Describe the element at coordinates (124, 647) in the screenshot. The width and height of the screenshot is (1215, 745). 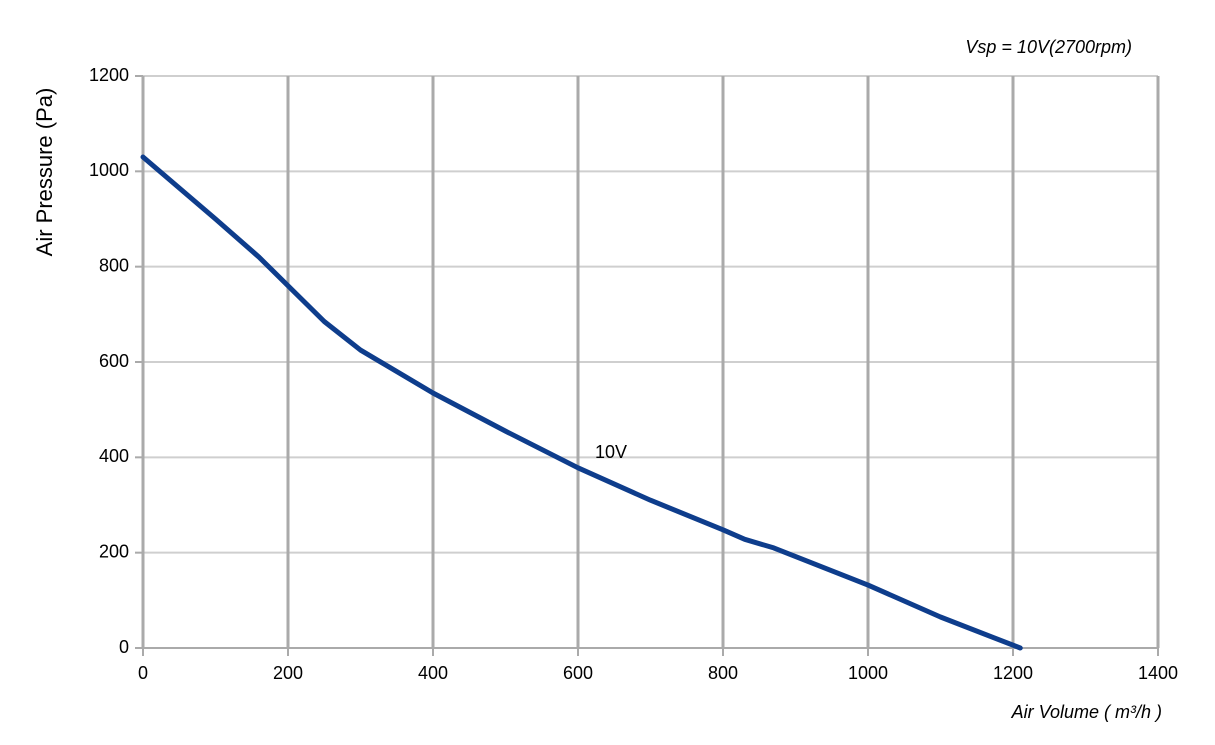
I see `y-tick-label: 0` at that location.